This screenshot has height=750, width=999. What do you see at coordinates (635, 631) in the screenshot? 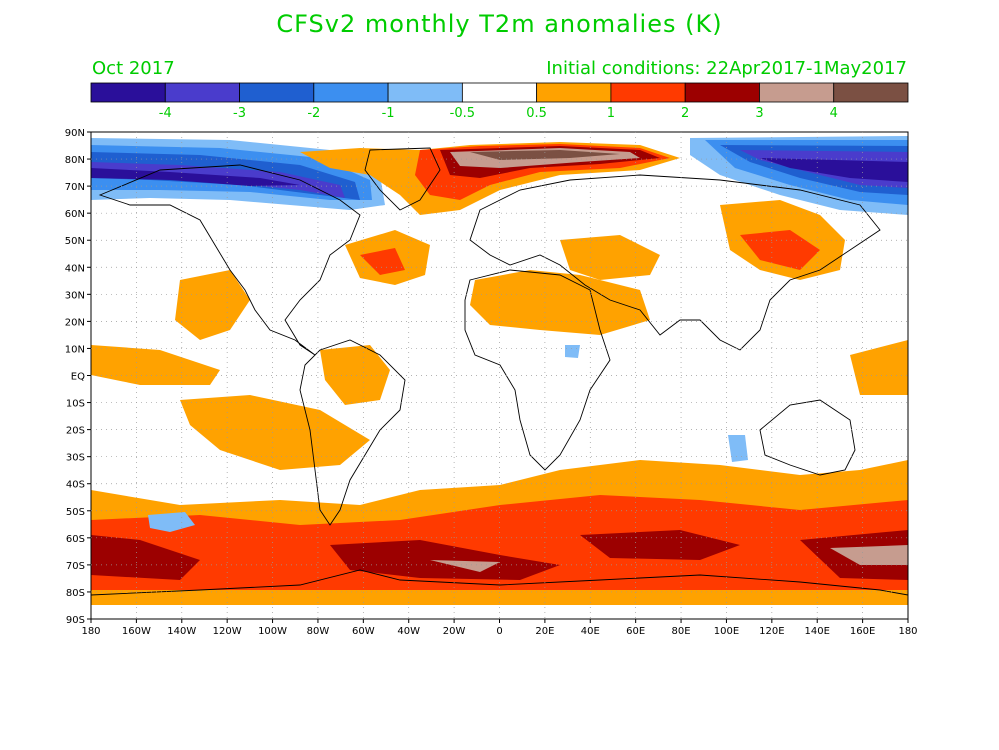
I see `lon-tick-label: 60E` at bounding box center [635, 631].